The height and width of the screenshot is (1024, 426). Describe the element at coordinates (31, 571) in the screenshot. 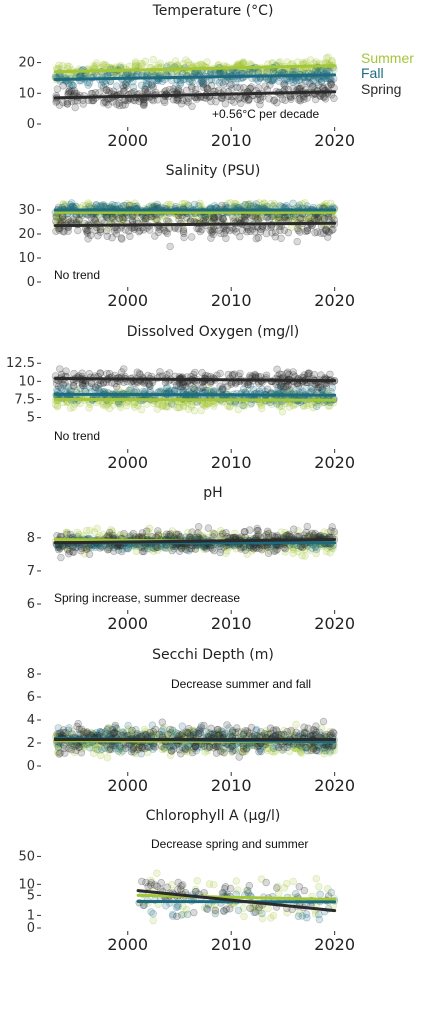

I see `y-tick-label: 7` at that location.